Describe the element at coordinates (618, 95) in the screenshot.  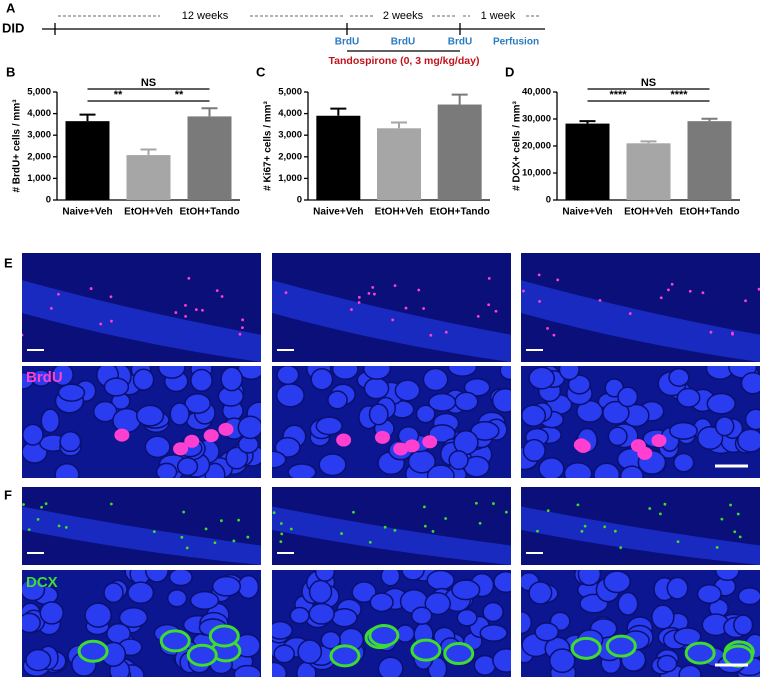
I see `significance-label: ****` at that location.